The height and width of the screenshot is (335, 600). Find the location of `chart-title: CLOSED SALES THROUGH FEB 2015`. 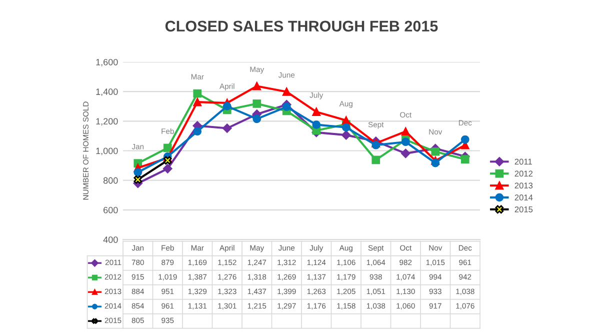

chart-title: CLOSED SALES THROUGH FEB 2015 is located at coordinates (301, 26).